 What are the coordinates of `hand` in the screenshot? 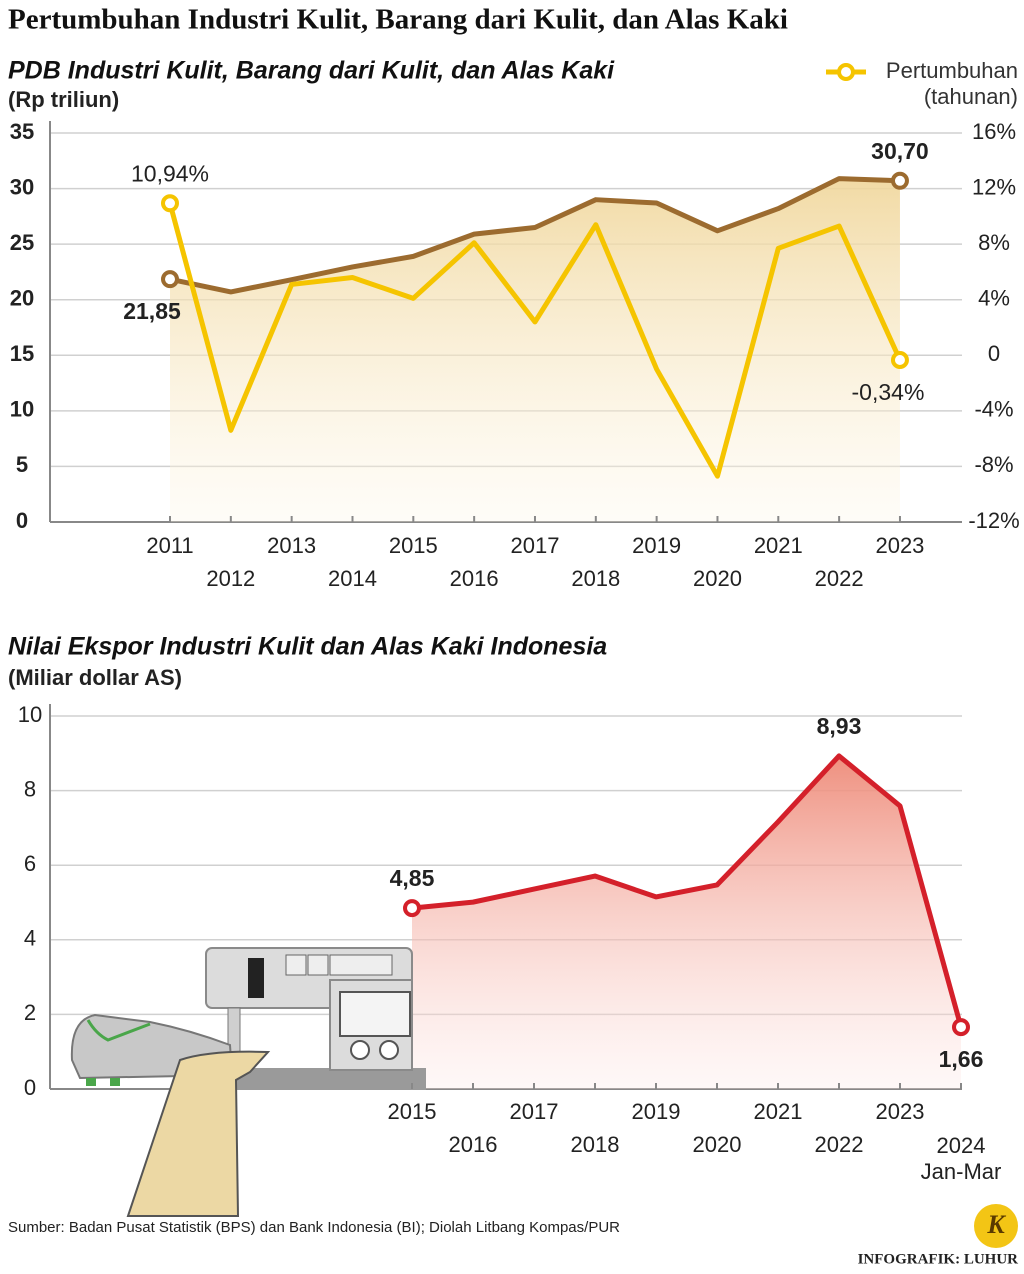 It's located at (198, 1133).